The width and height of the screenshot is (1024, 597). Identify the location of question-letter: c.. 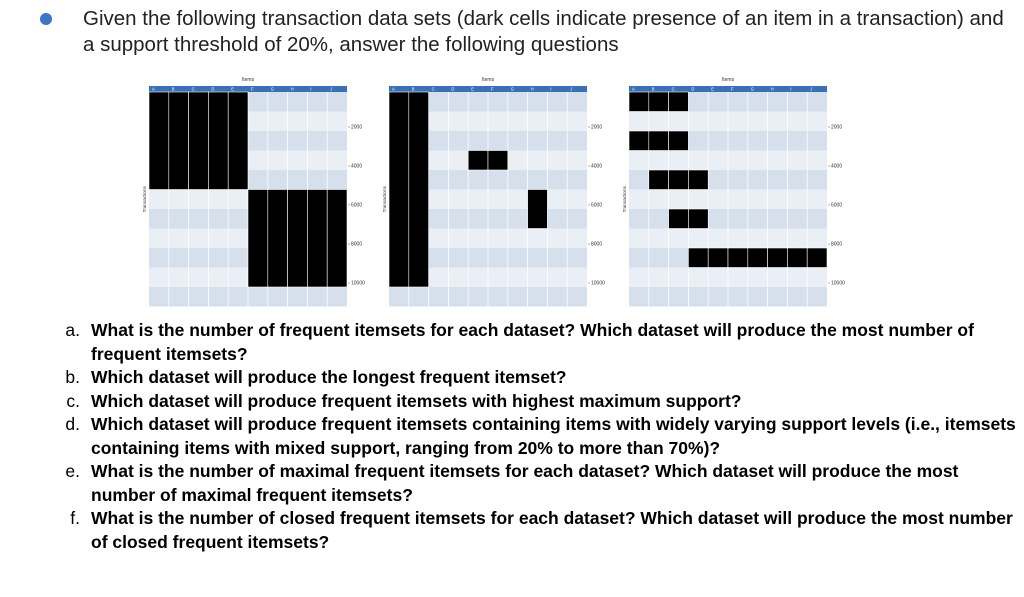
(73, 400).